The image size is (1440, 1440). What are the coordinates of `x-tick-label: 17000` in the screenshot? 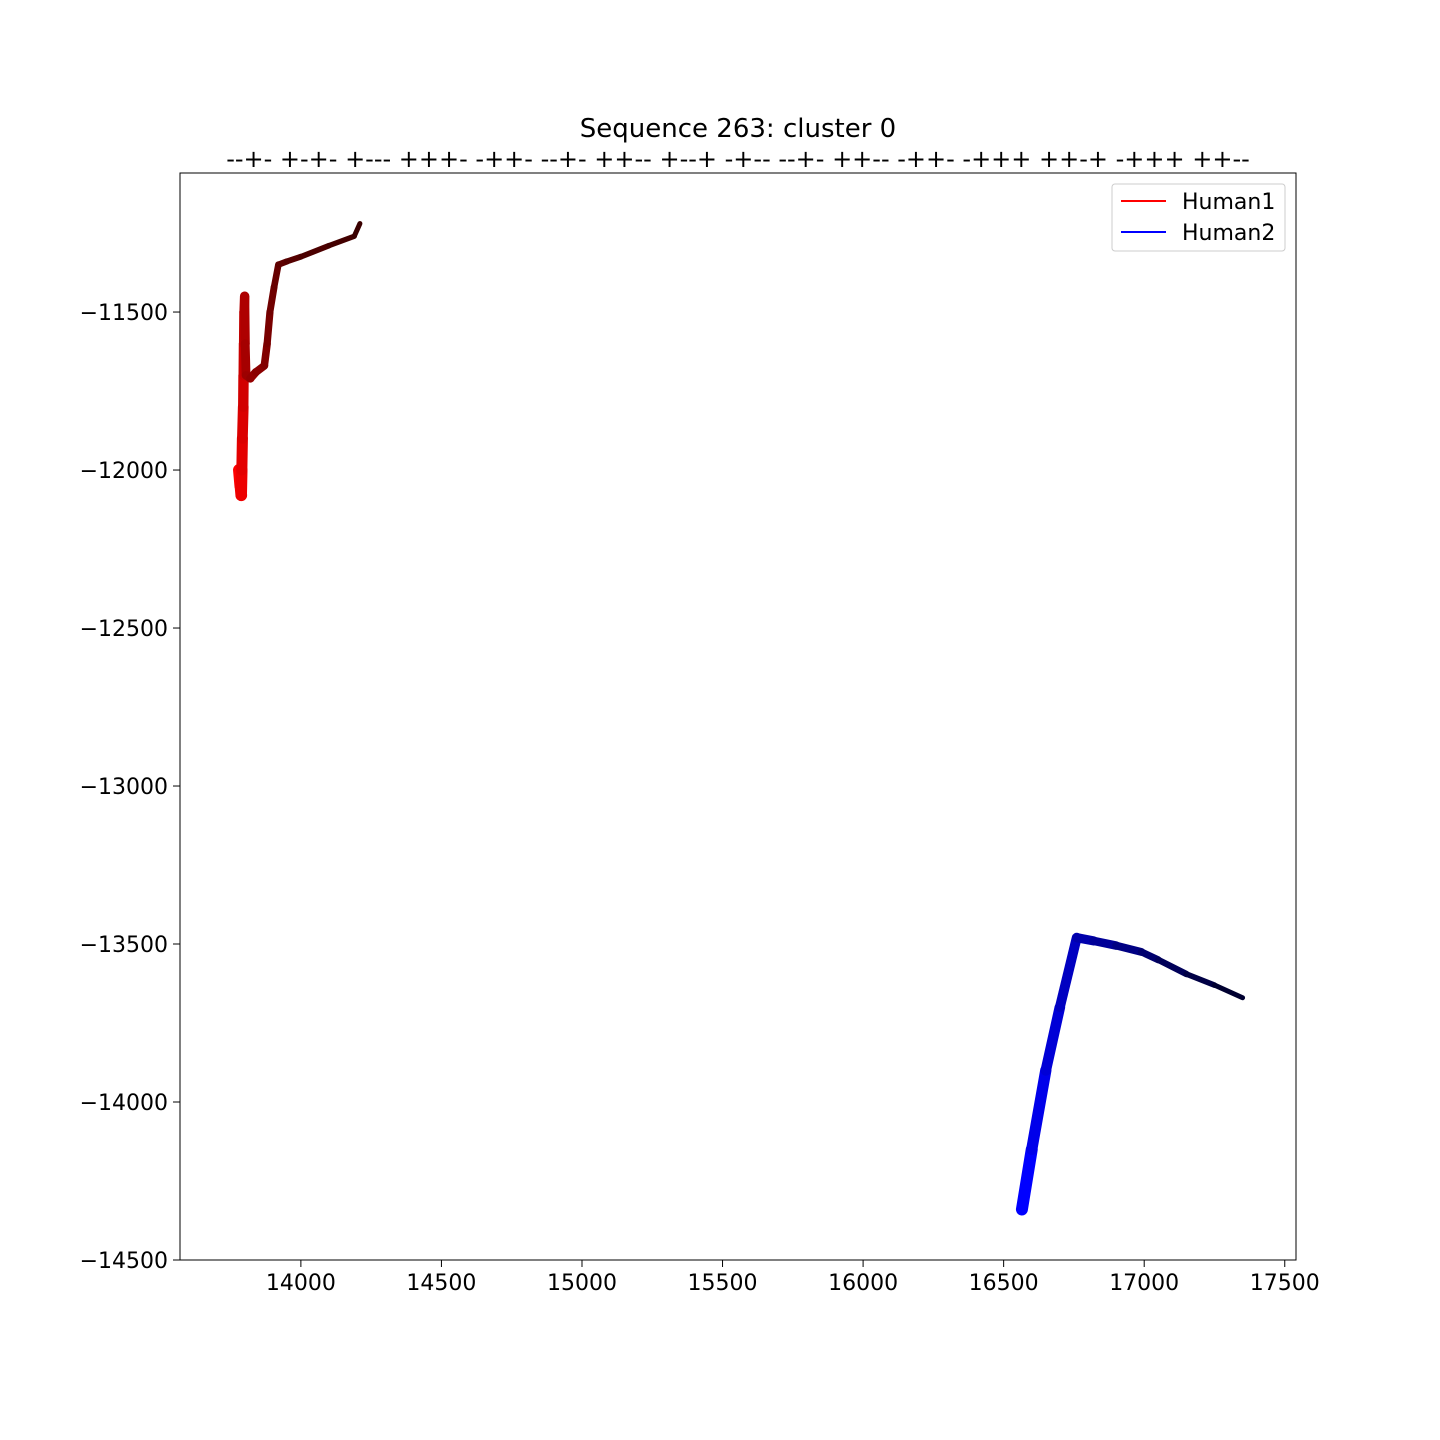 It's located at (1144, 1283).